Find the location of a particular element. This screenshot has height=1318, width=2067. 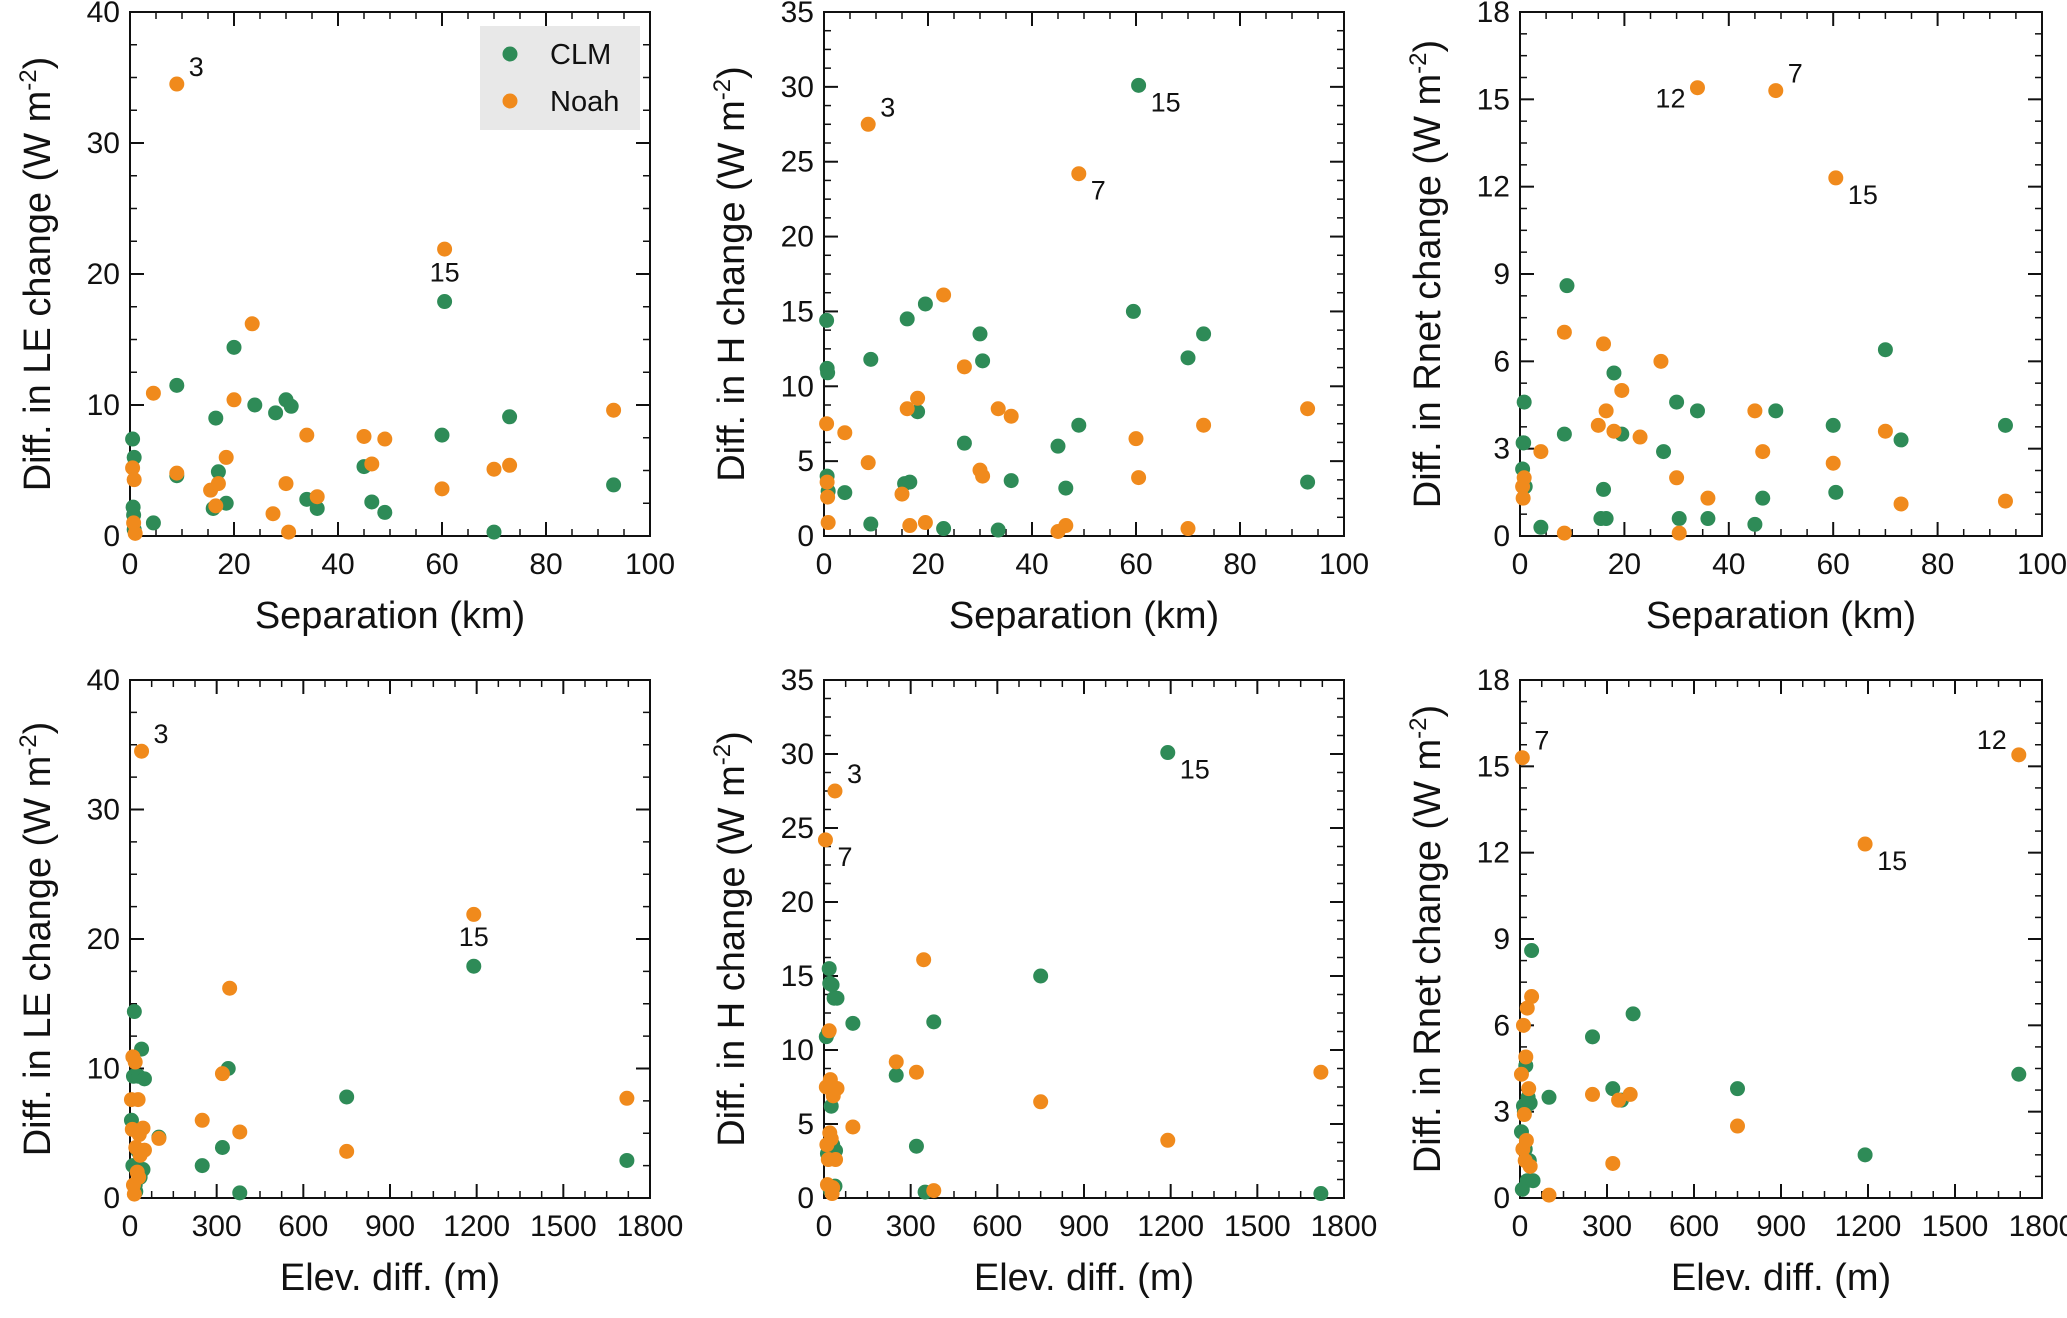

point-annotation: 12 is located at coordinates (1670, 99).